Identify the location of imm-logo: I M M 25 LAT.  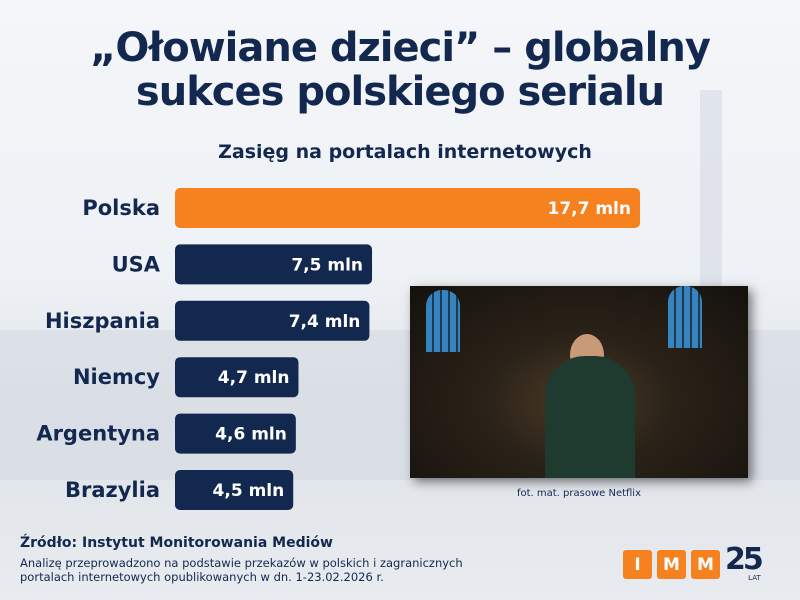
(693, 562).